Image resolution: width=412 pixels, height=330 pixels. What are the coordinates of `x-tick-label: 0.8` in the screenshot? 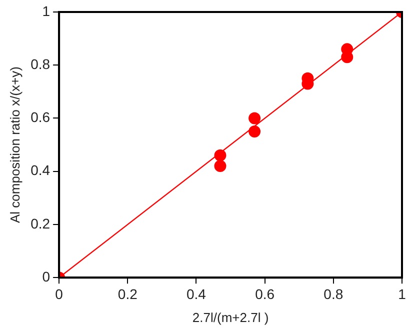 It's located at (334, 294).